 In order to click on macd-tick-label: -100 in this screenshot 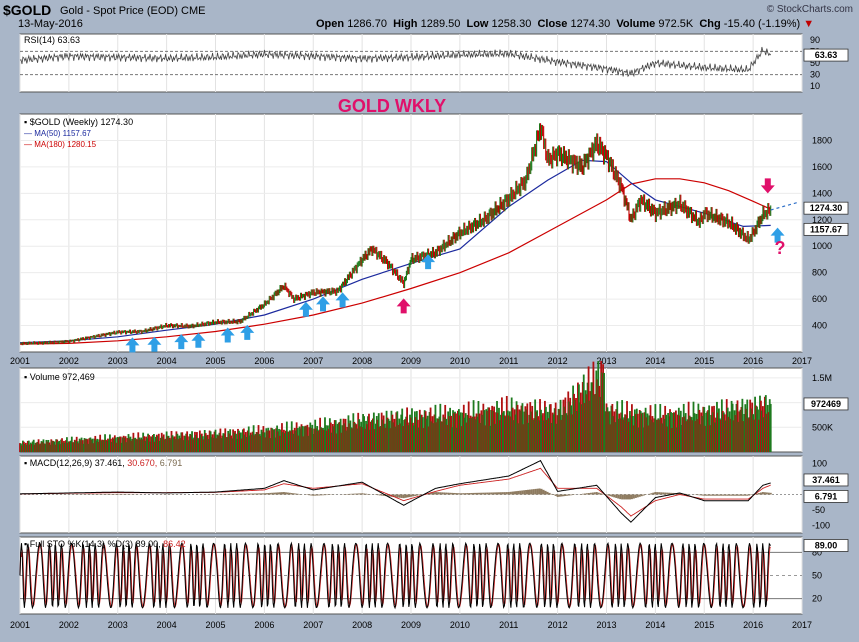, I will do `click(821, 525)`.